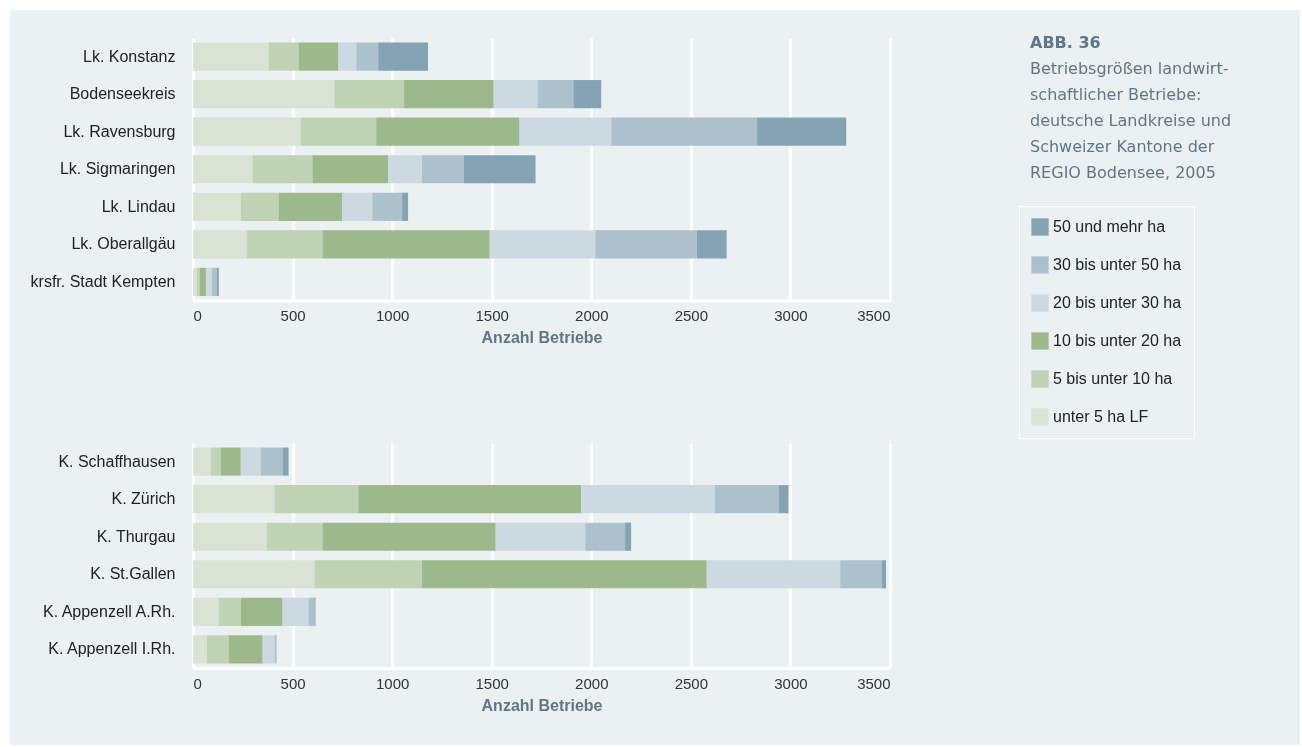 This screenshot has height=747, width=1302. What do you see at coordinates (117, 461) in the screenshot?
I see `y-tick-label: K. Schaffhausen` at bounding box center [117, 461].